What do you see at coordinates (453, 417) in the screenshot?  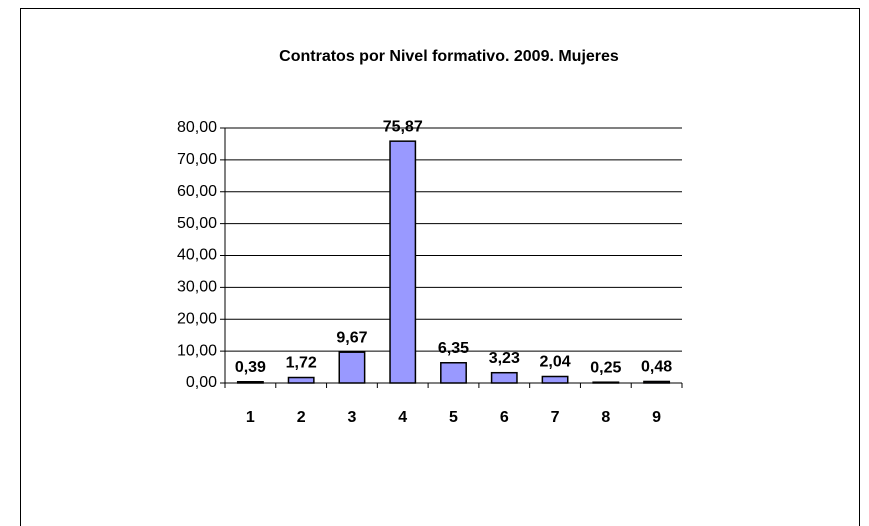 I see `x-tick-label: 5` at bounding box center [453, 417].